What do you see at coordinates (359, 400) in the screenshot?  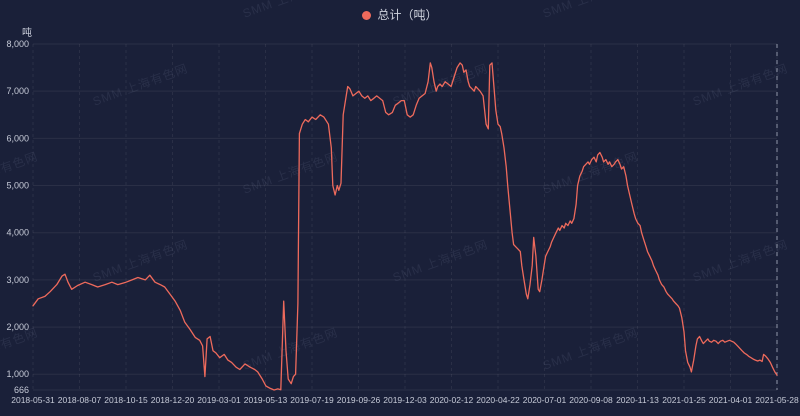 I see `x-axis-tick-label: 2019-09-26` at bounding box center [359, 400].